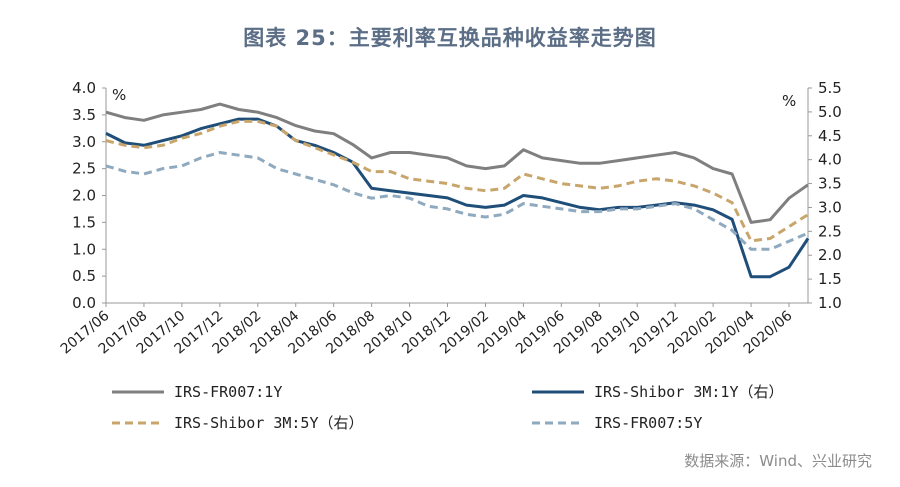  What do you see at coordinates (84, 276) in the screenshot?
I see `left-tick-label: 0.5` at bounding box center [84, 276].